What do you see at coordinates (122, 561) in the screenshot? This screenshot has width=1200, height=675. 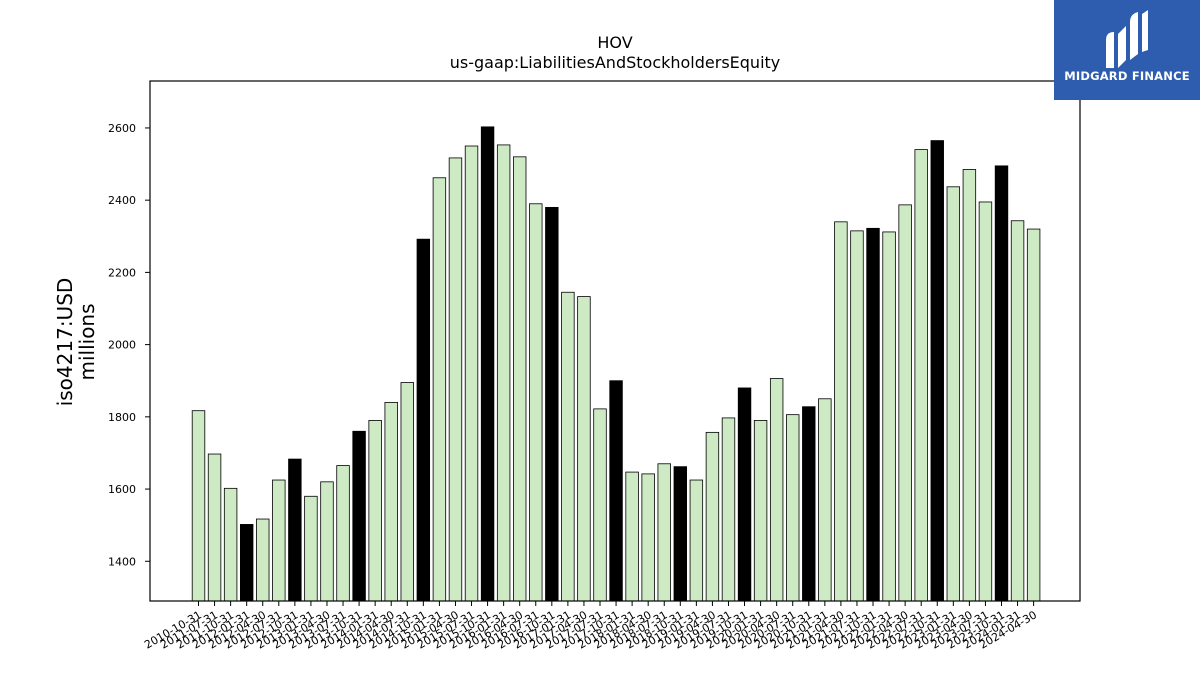 I see `y-tick-label-1400: 1400` at bounding box center [122, 561].